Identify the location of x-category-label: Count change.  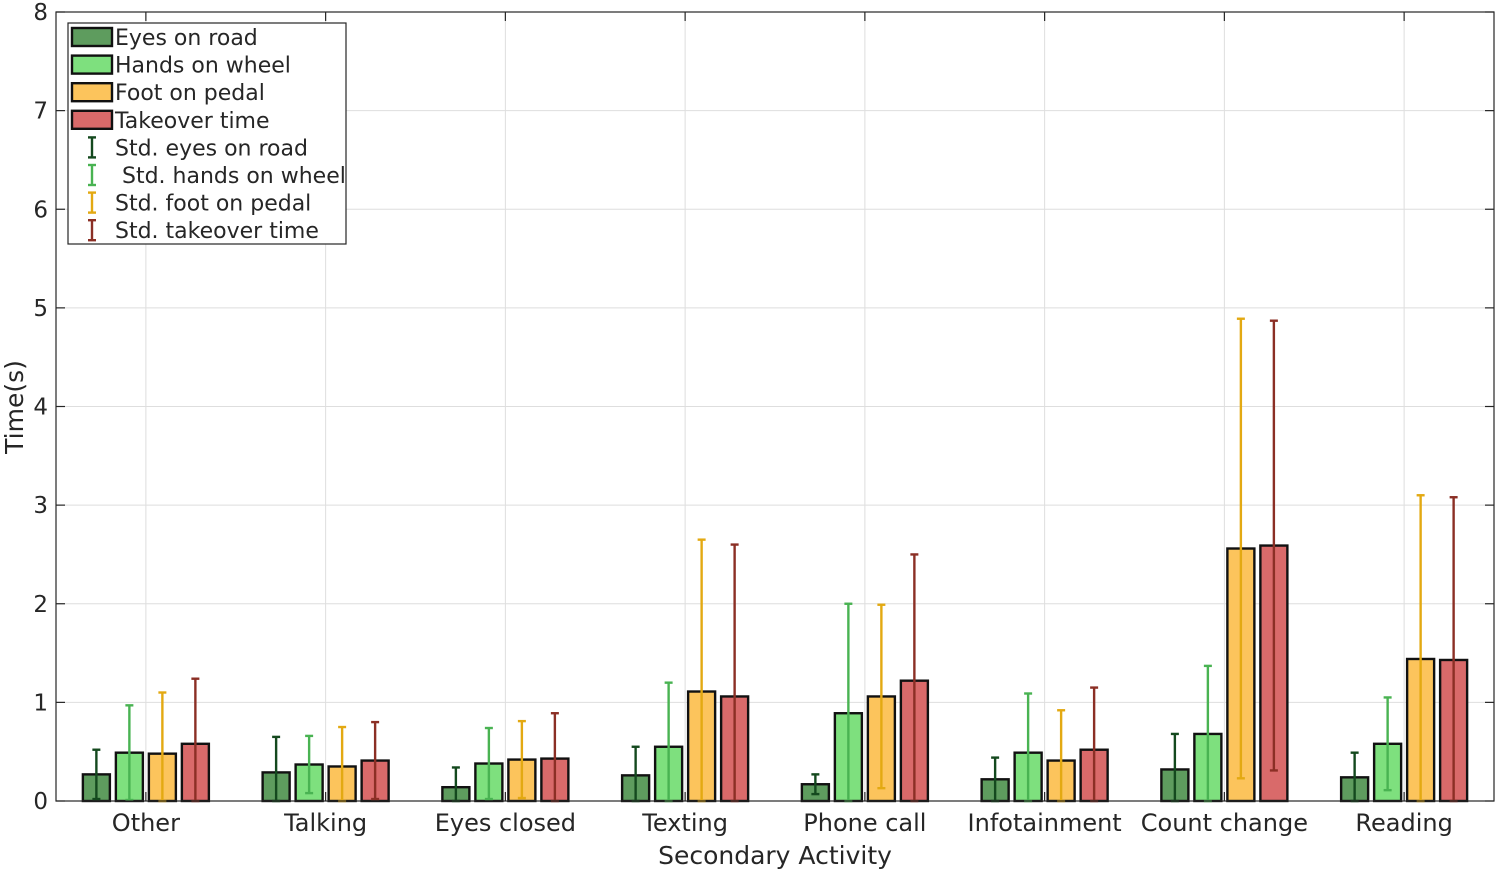
(1224, 823).